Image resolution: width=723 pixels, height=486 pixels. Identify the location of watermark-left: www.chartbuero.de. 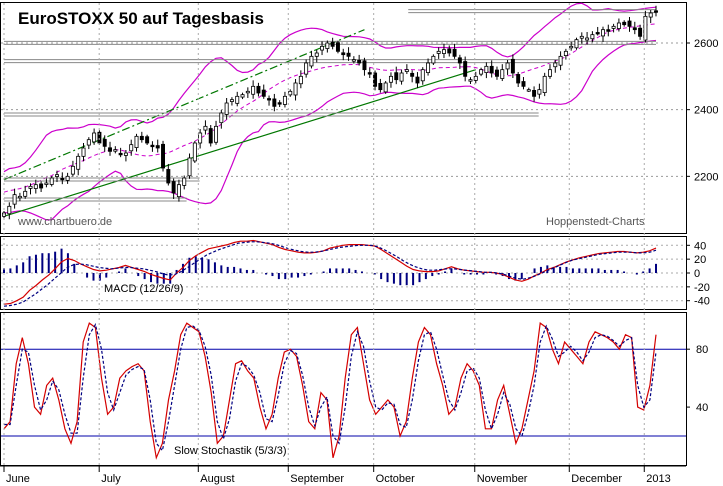
(64, 222).